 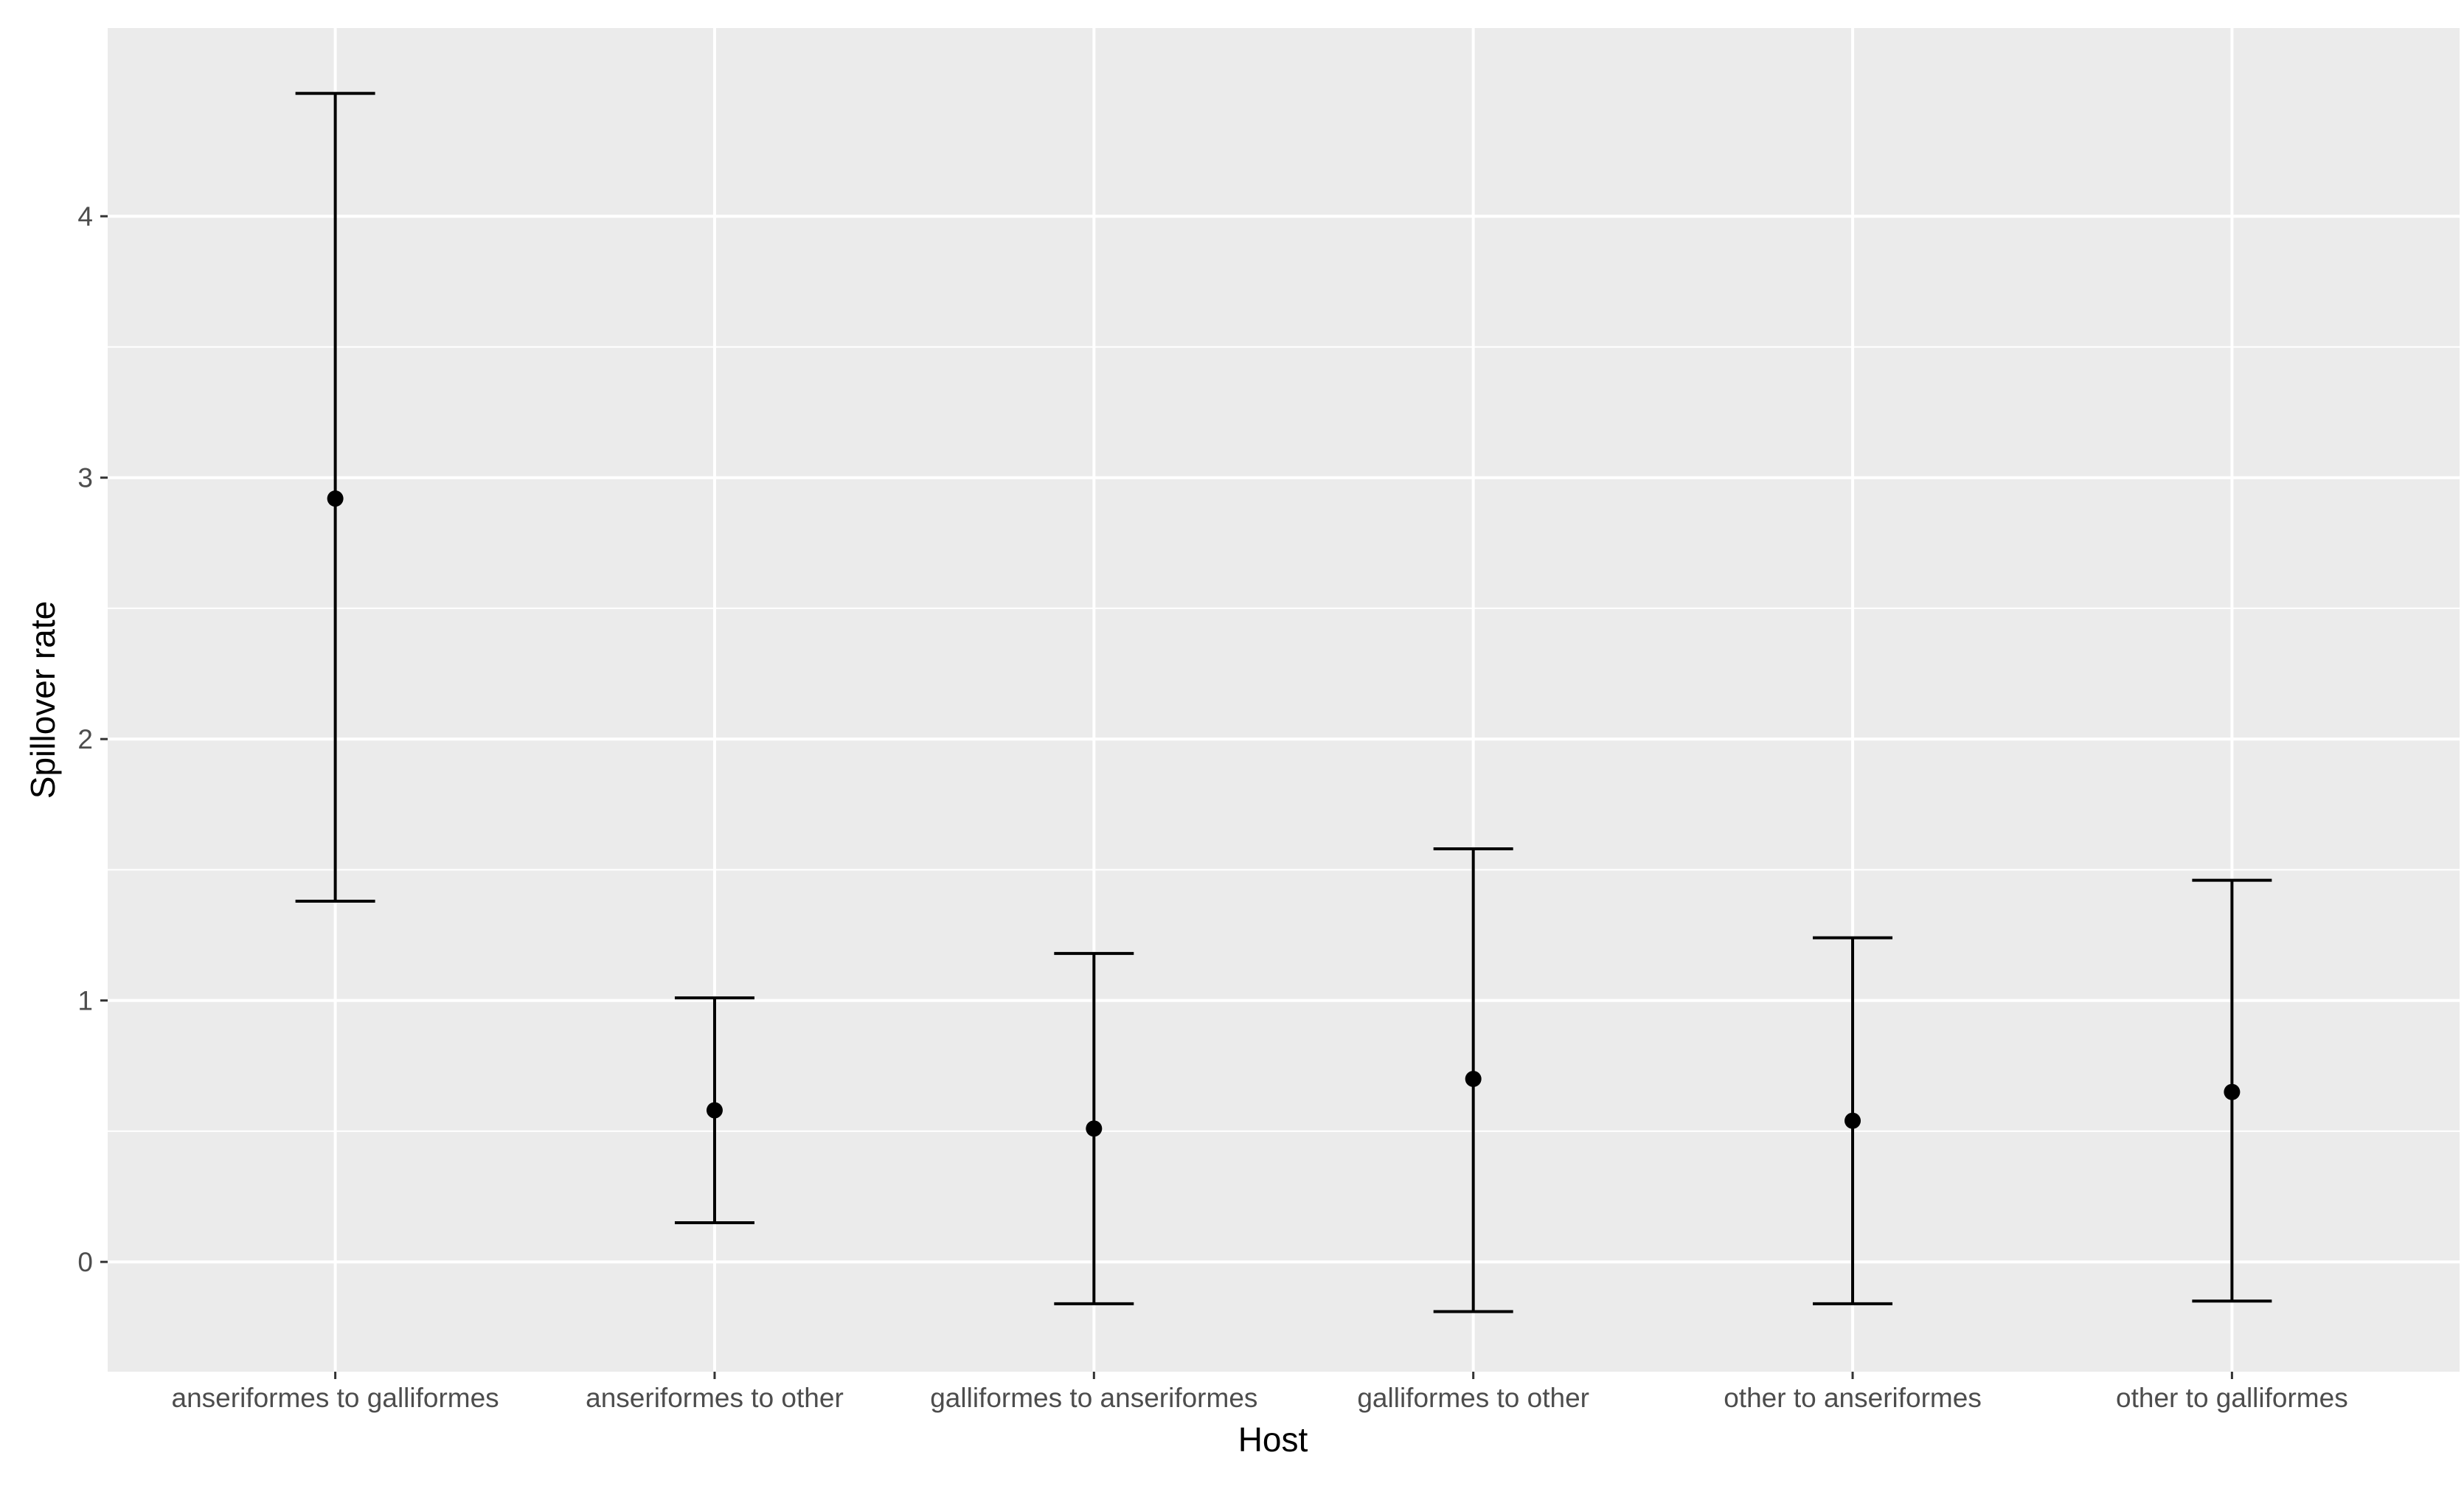 I want to click on y-axis-title: Spillover rate, so click(x=43, y=700).